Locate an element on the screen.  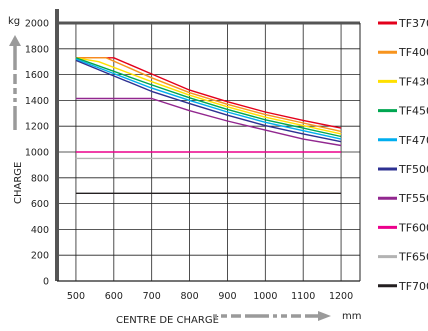
y-tick-label: 1200 is located at coordinates (37, 127).